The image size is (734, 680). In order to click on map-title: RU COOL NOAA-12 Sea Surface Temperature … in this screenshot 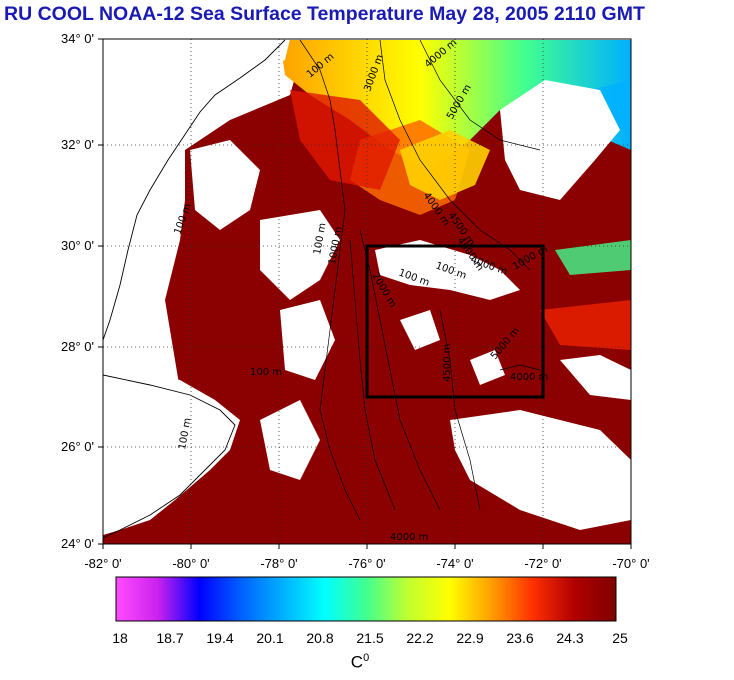, I will do `click(324, 14)`.